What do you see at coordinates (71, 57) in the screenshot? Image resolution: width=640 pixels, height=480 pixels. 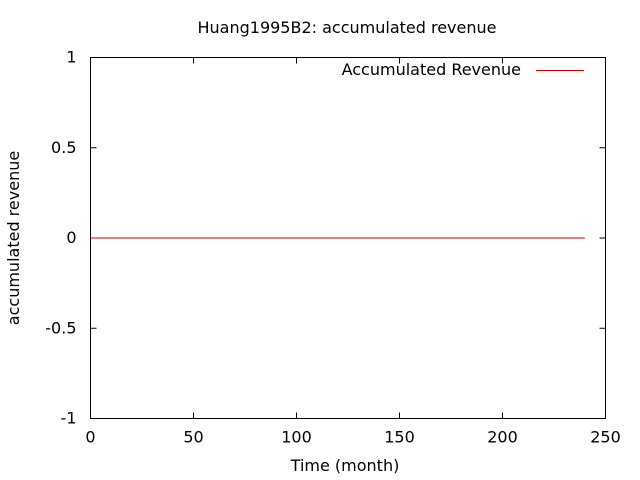 I see `y-tick-label: 1` at bounding box center [71, 57].